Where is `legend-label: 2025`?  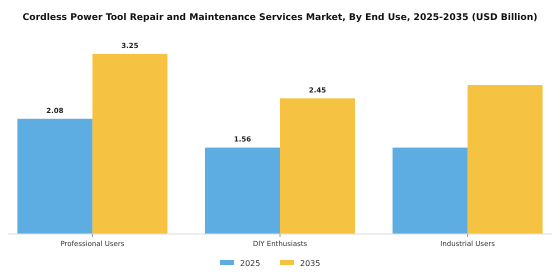 legend-label: 2025 is located at coordinates (250, 263).